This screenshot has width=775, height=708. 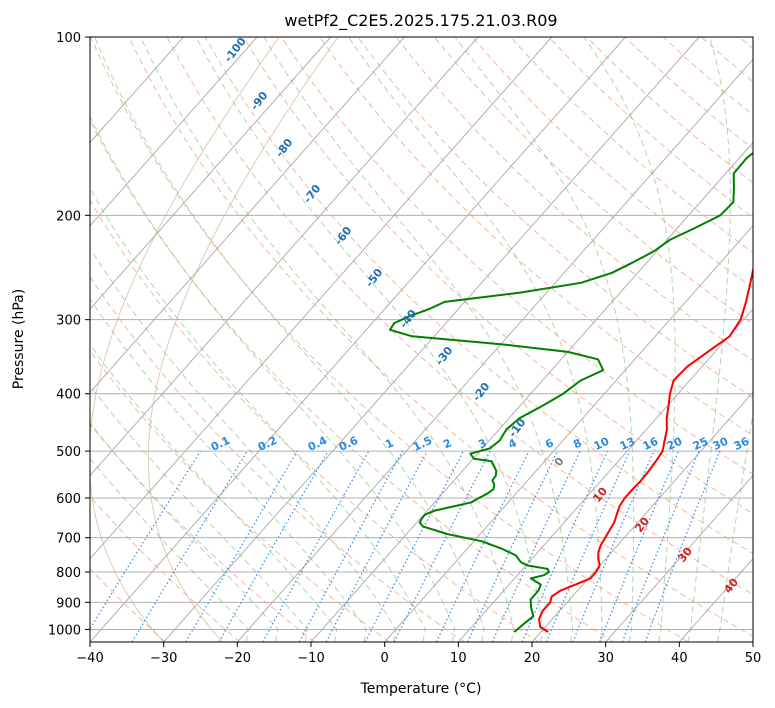 What do you see at coordinates (627, 444) in the screenshot?
I see `mixing-ratio-label: 13` at bounding box center [627, 444].